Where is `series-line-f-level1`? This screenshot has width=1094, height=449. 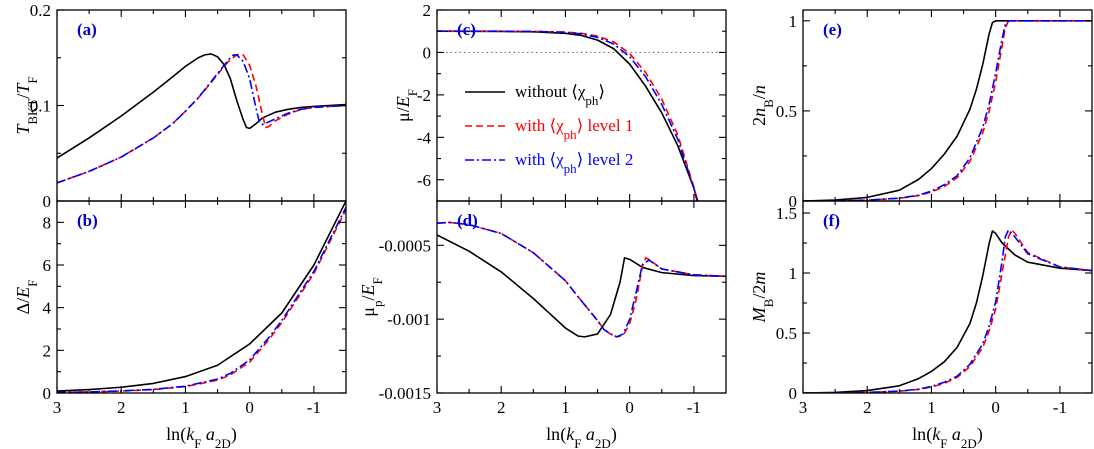
series-line-f-level1 is located at coordinates (947, 311).